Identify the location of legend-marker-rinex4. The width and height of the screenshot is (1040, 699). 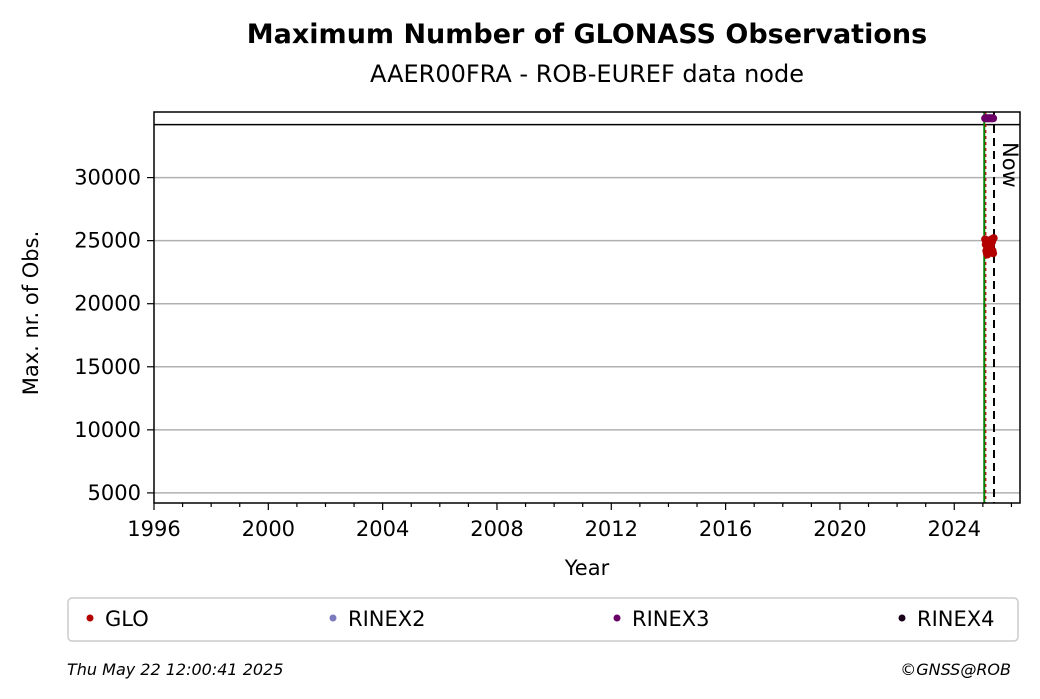
(902, 618).